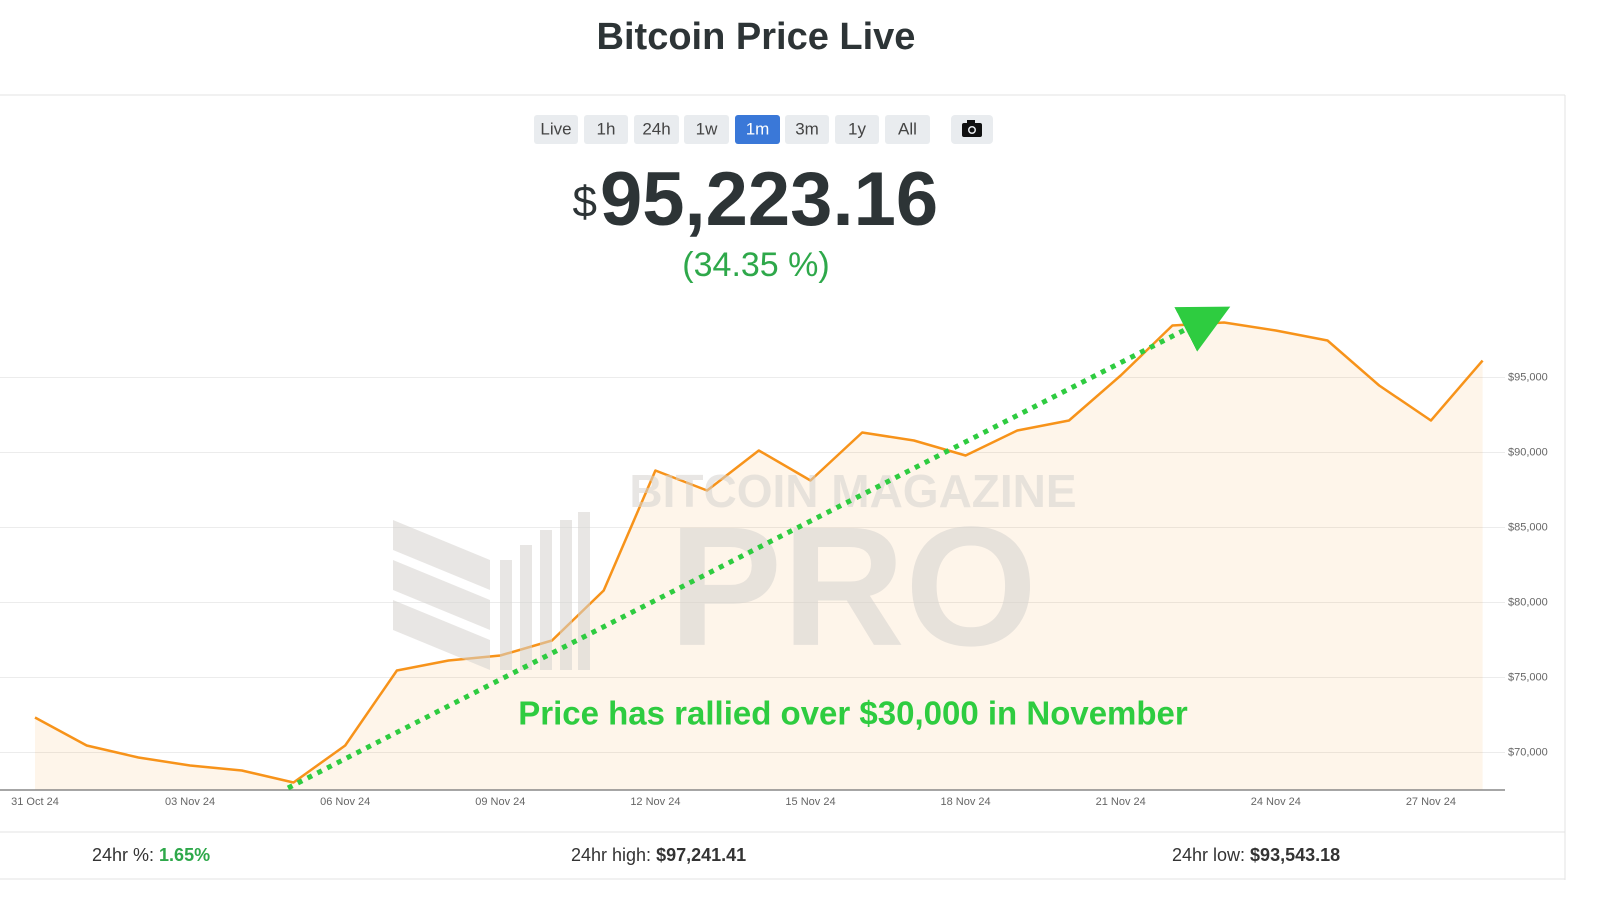 The image size is (1600, 900). I want to click on y-tick-label: $95,000, so click(1528, 377).